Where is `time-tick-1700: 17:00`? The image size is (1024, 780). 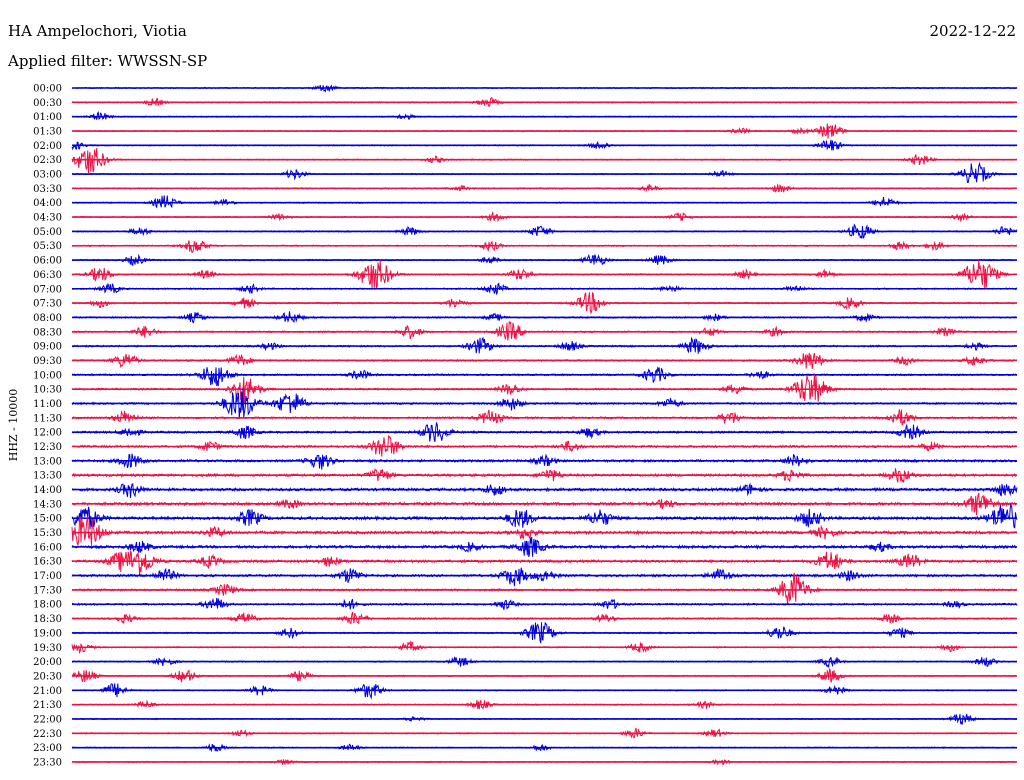
time-tick-1700: 17:00 is located at coordinates (47, 576).